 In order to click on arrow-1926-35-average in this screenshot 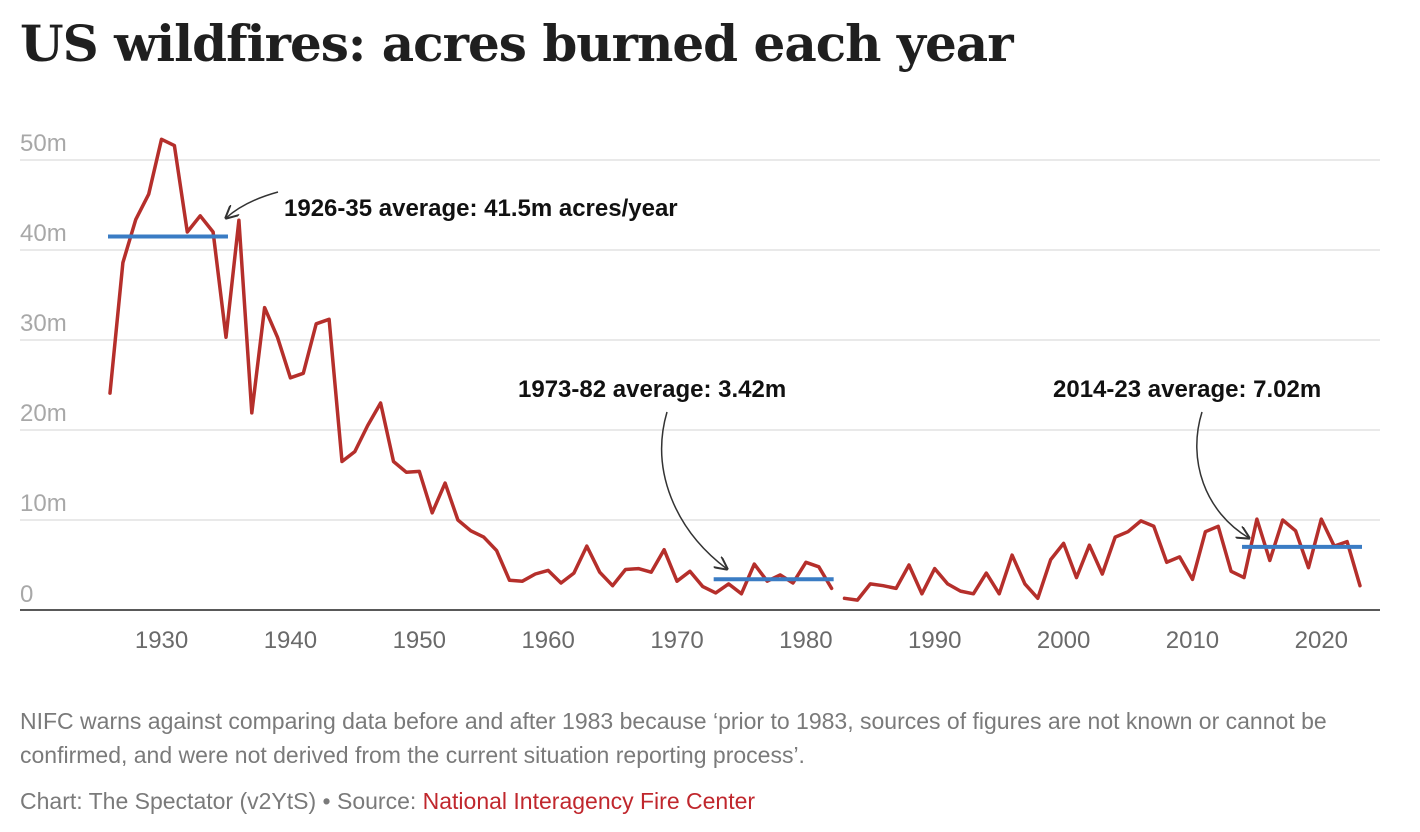, I will do `click(252, 204)`.